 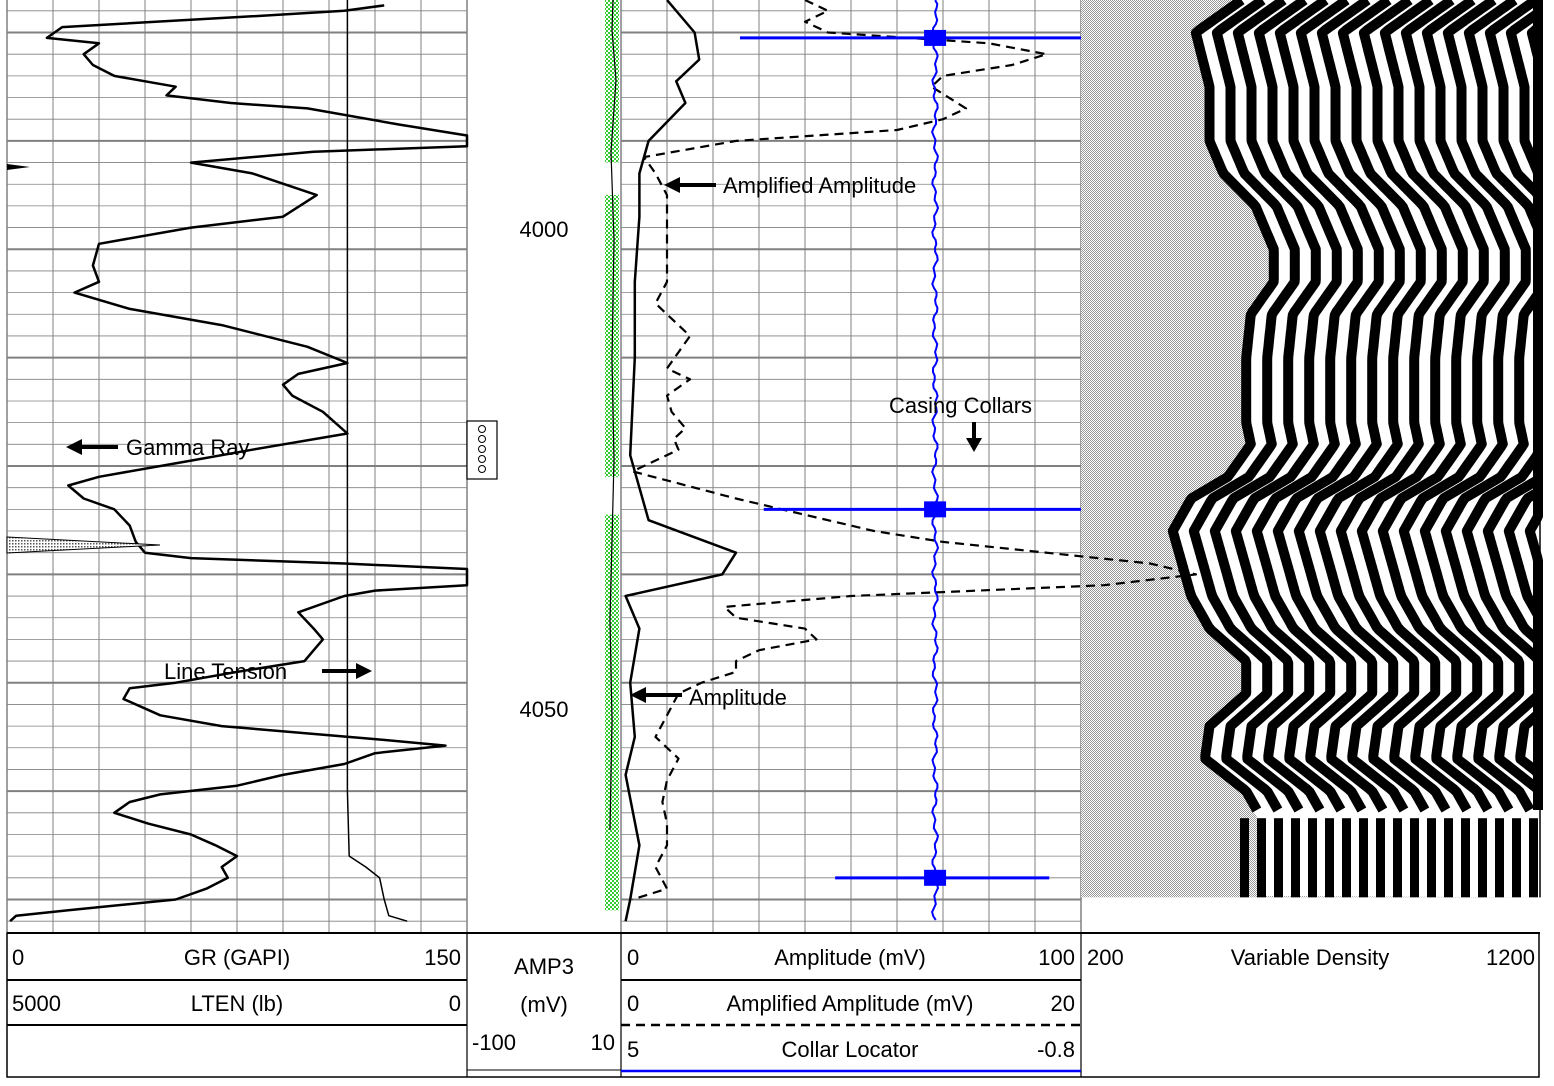 What do you see at coordinates (633, 1049) in the screenshot?
I see `ccl-min: 5` at bounding box center [633, 1049].